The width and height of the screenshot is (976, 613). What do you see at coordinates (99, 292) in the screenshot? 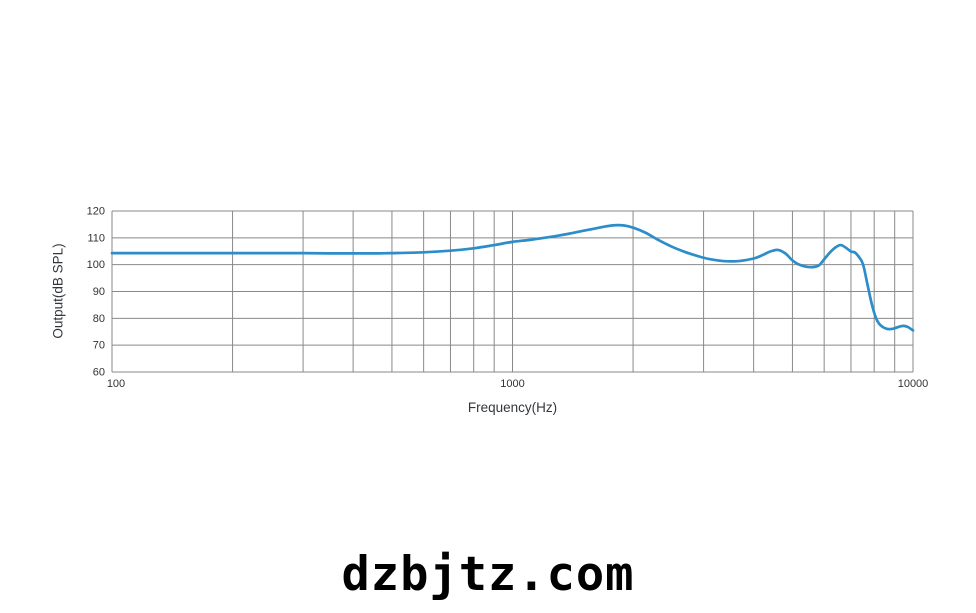
I see `y-tick-label: 90` at bounding box center [99, 292].